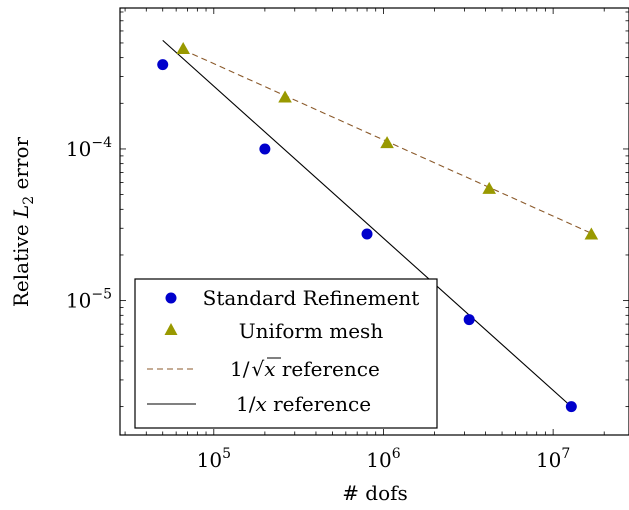 The image size is (629, 510). What do you see at coordinates (269, 369) in the screenshot?
I see `sqrt-ref-radicand: x` at bounding box center [269, 369].